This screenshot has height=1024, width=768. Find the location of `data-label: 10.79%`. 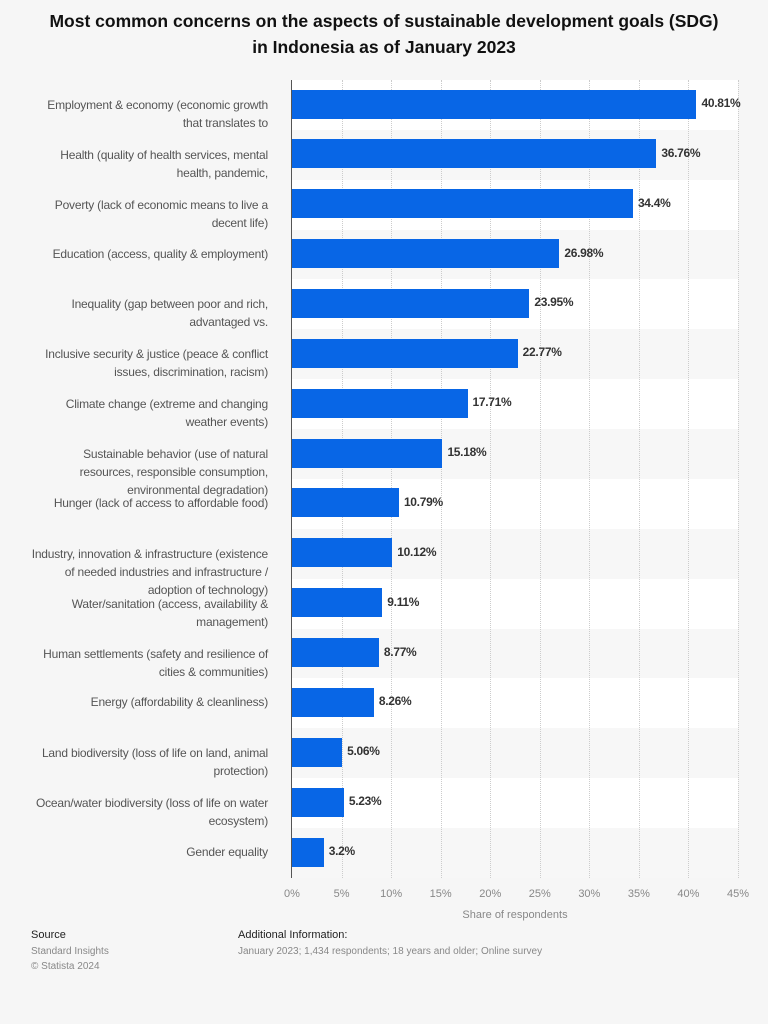

data-label: 10.79% is located at coordinates (423, 501).